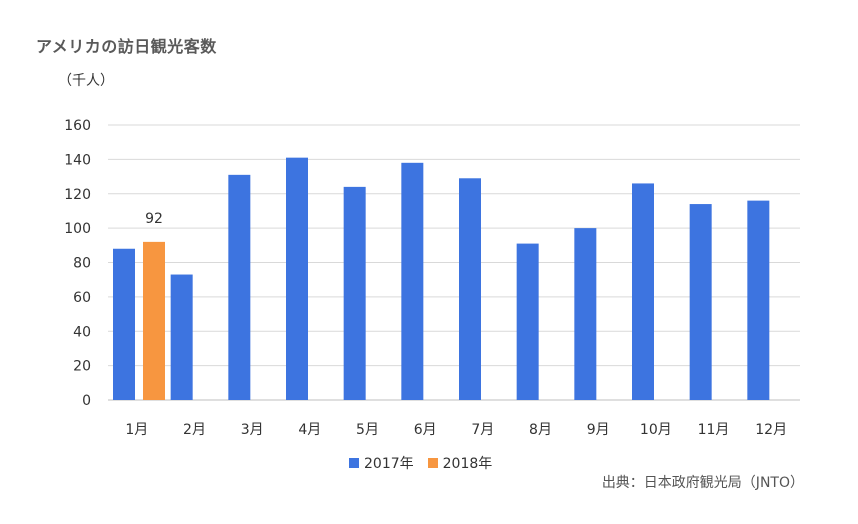 The width and height of the screenshot is (858, 524). I want to click on bar-5月-2017年, so click(354, 293).